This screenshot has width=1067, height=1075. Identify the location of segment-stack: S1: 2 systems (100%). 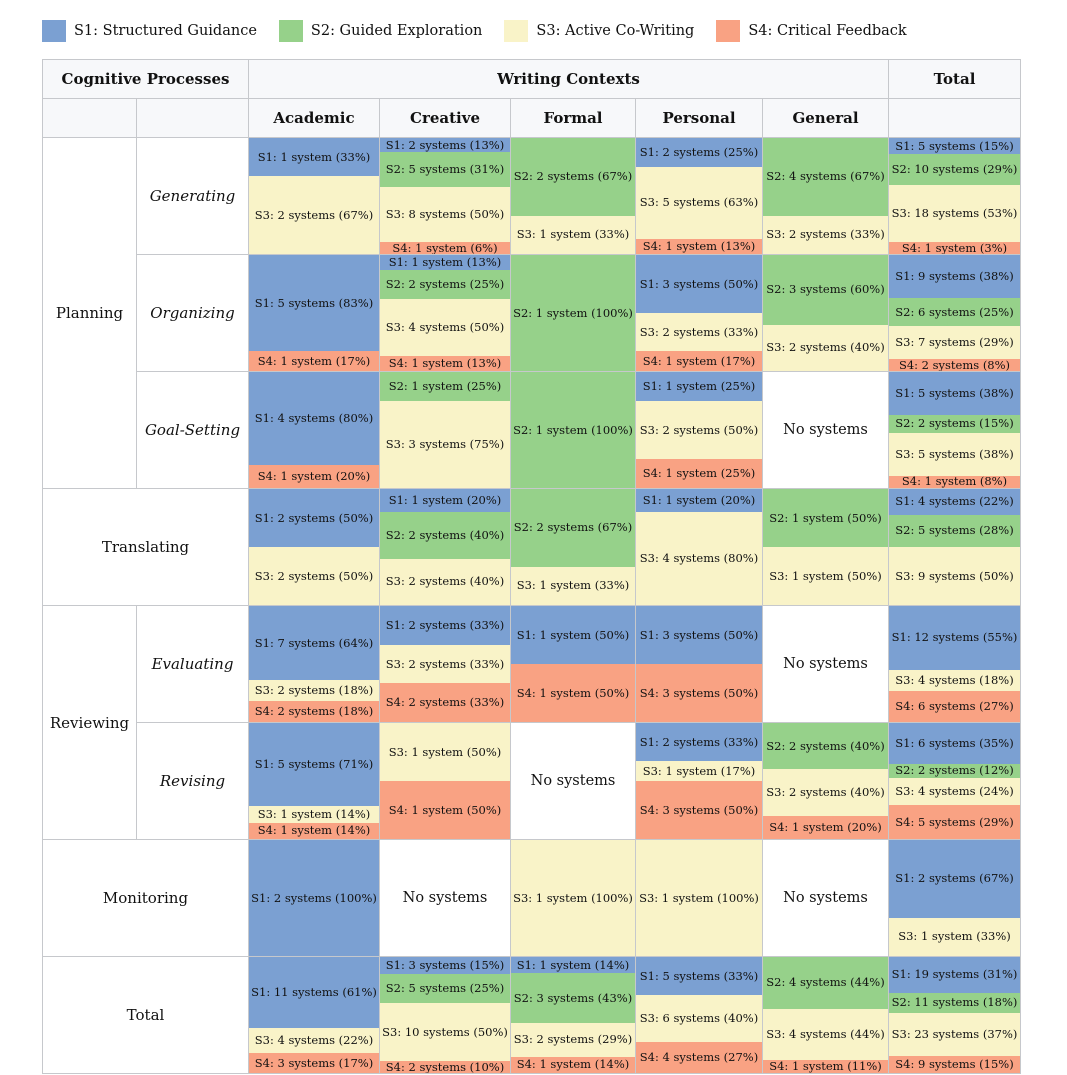
(314, 898).